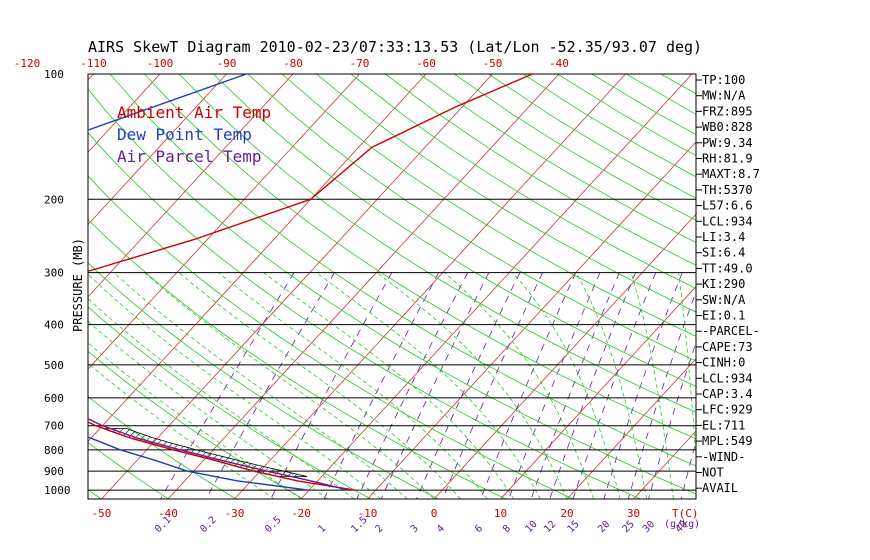 The height and width of the screenshot is (560, 870). I want to click on index-label: MW:N/A, so click(724, 96).